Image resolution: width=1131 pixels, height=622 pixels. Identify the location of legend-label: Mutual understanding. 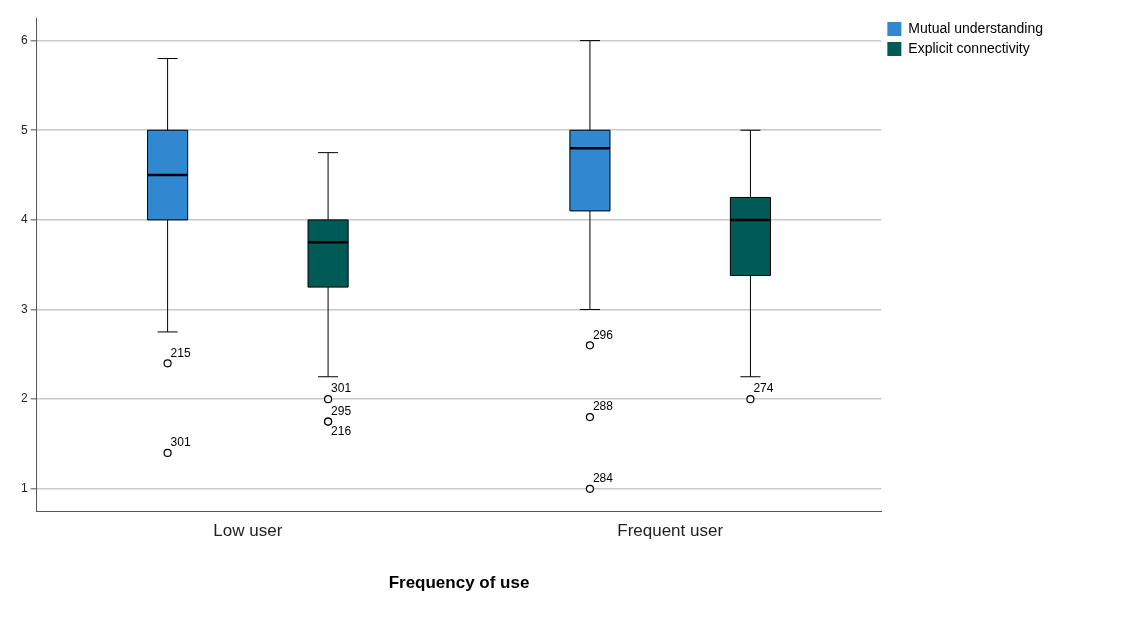
(976, 27).